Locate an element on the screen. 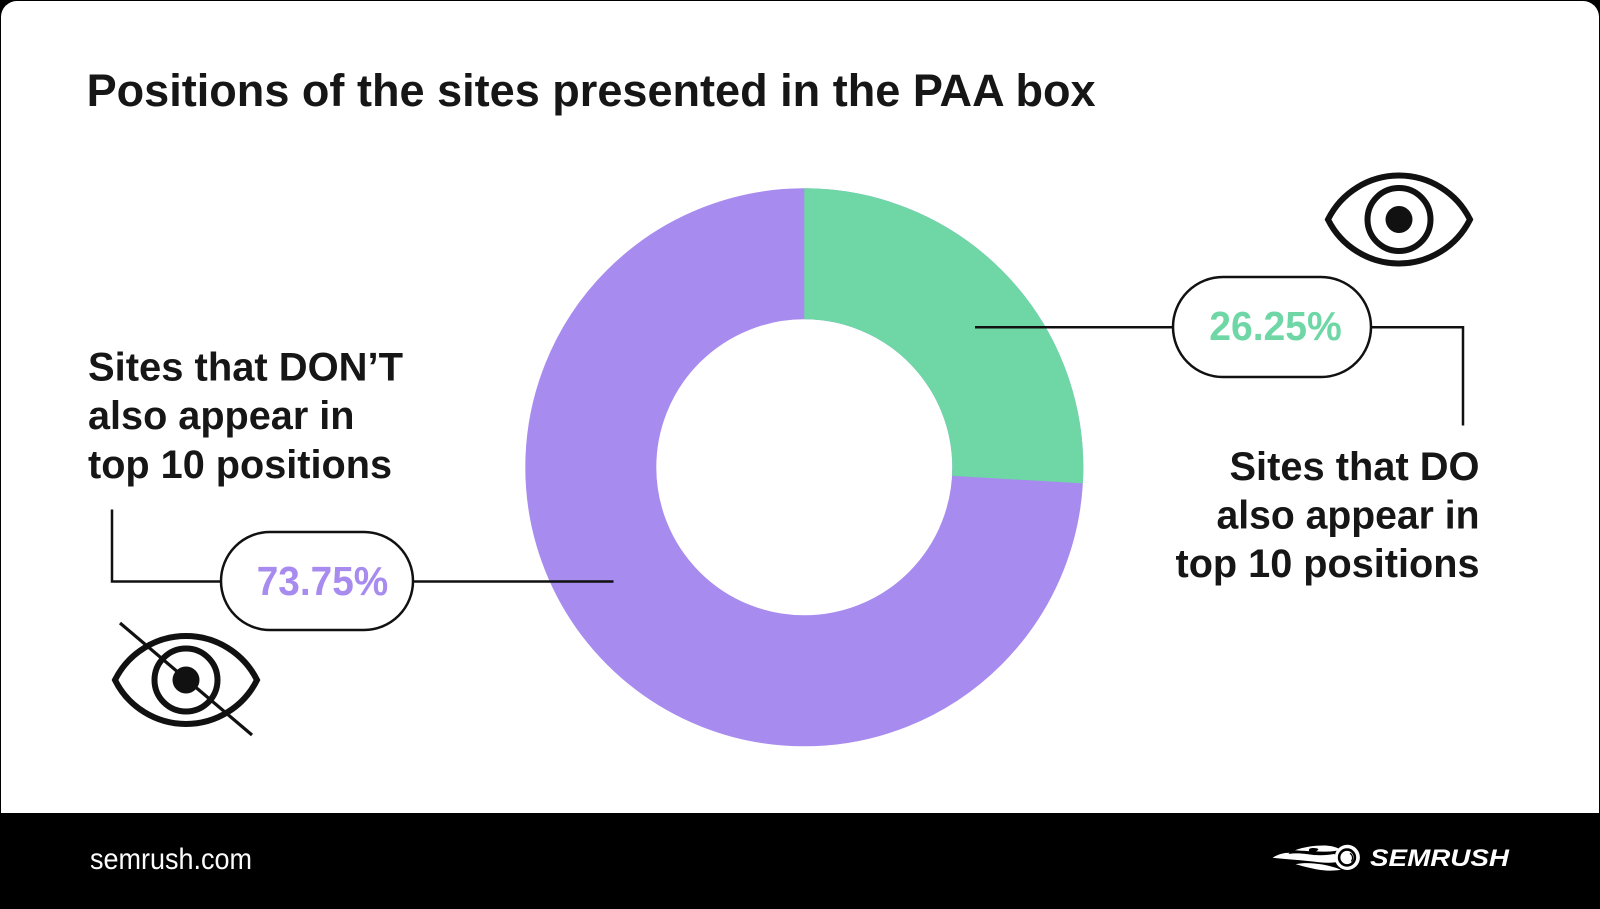  svg-text: Sites that DO is located at coordinates (1355, 467).